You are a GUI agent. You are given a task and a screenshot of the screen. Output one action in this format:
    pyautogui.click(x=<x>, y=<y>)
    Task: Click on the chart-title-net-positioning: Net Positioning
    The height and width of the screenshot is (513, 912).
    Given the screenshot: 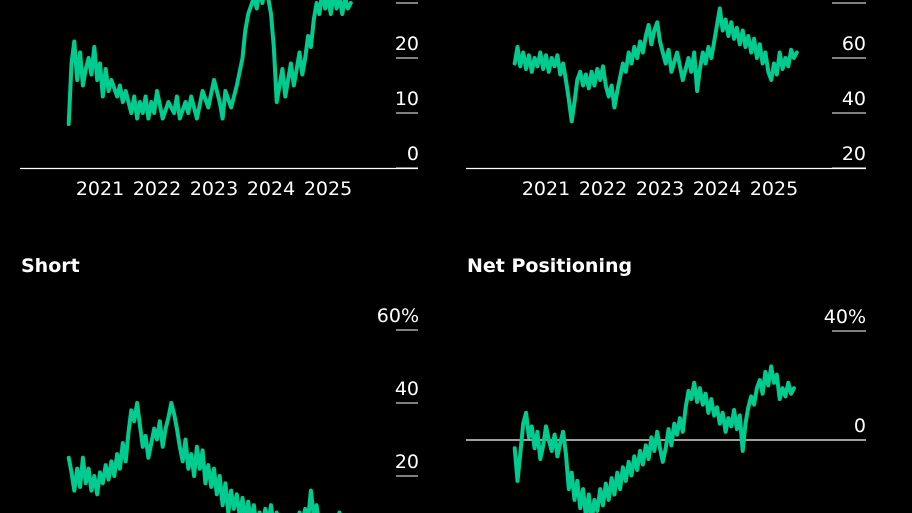 What is the action you would take?
    pyautogui.click(x=550, y=266)
    